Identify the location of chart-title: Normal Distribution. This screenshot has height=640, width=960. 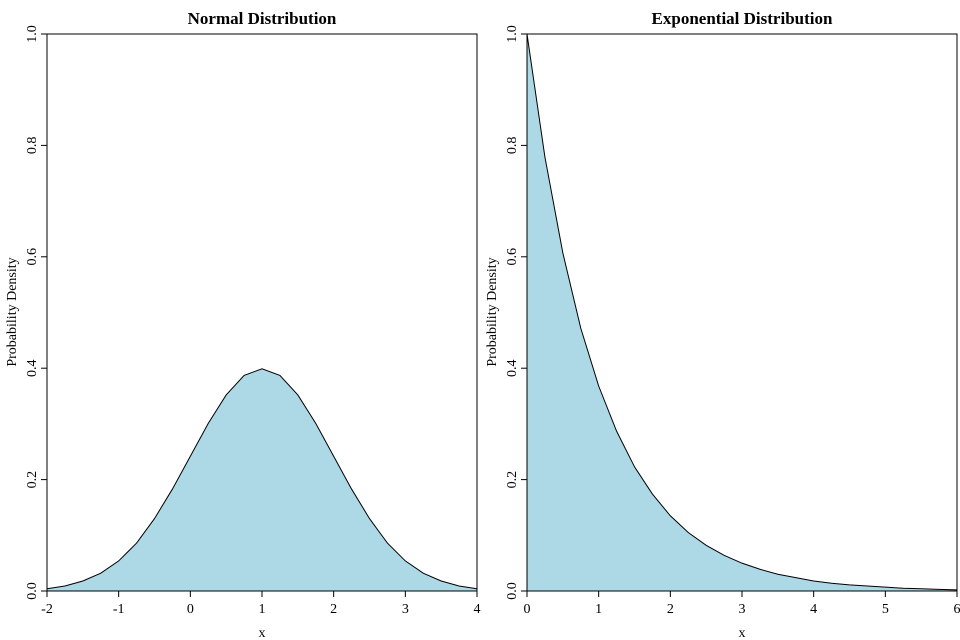
(262, 18).